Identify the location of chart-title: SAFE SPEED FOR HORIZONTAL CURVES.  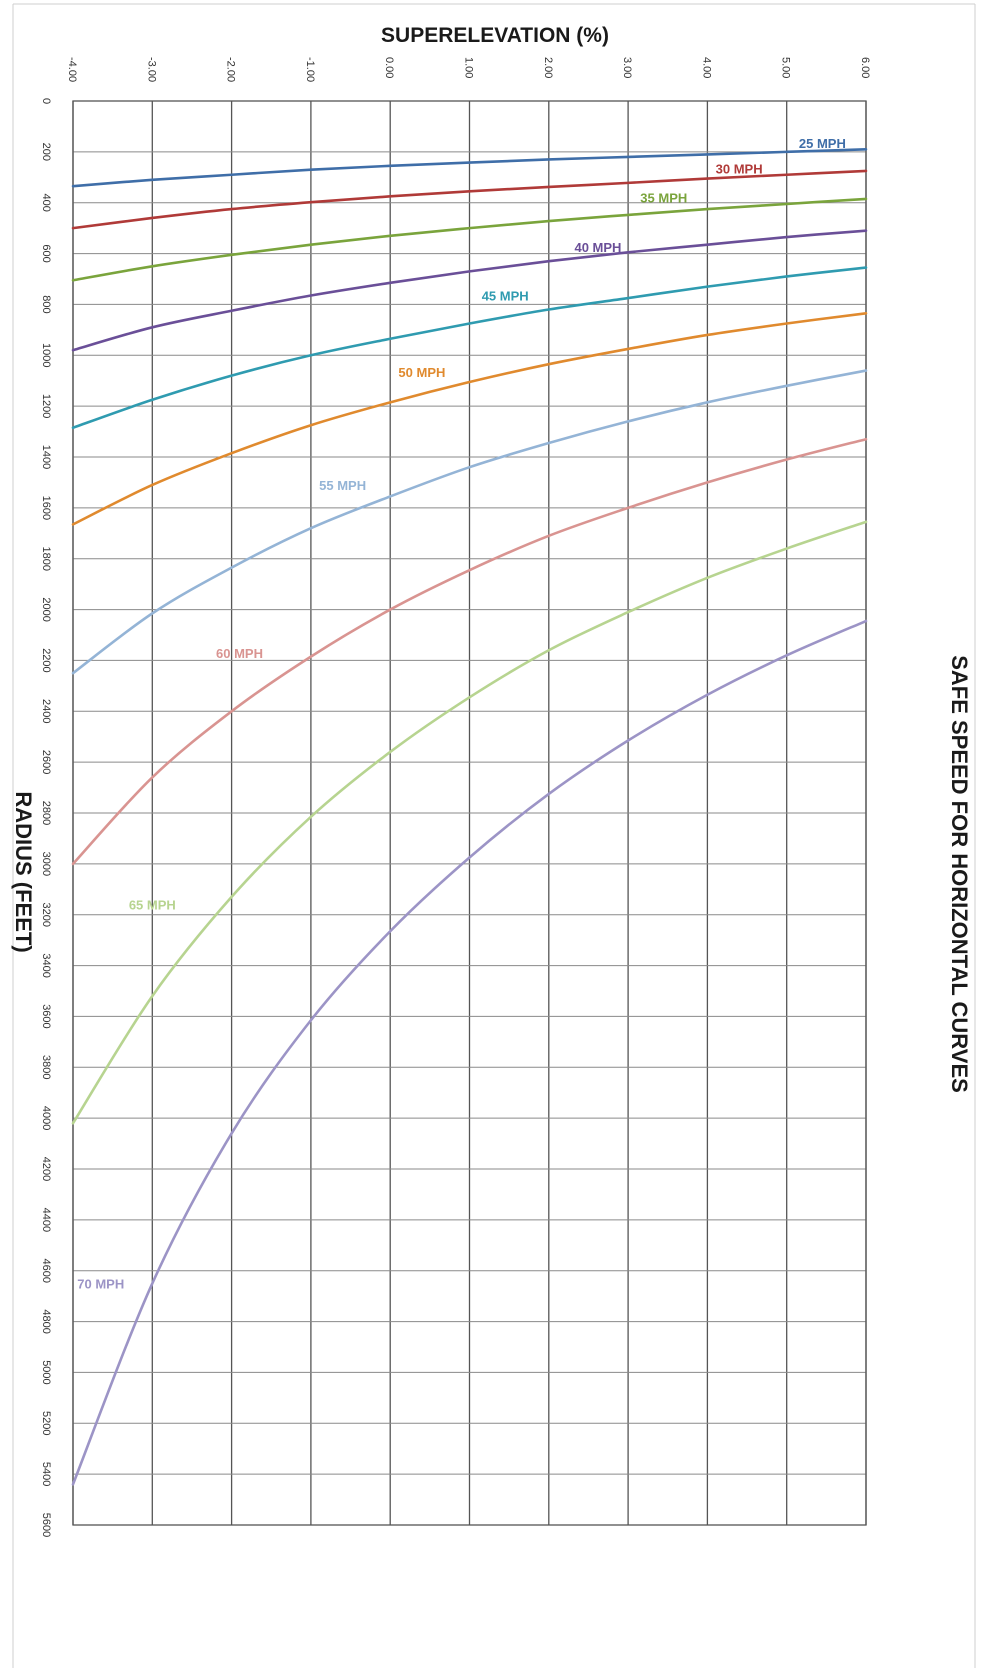
(959, 874).